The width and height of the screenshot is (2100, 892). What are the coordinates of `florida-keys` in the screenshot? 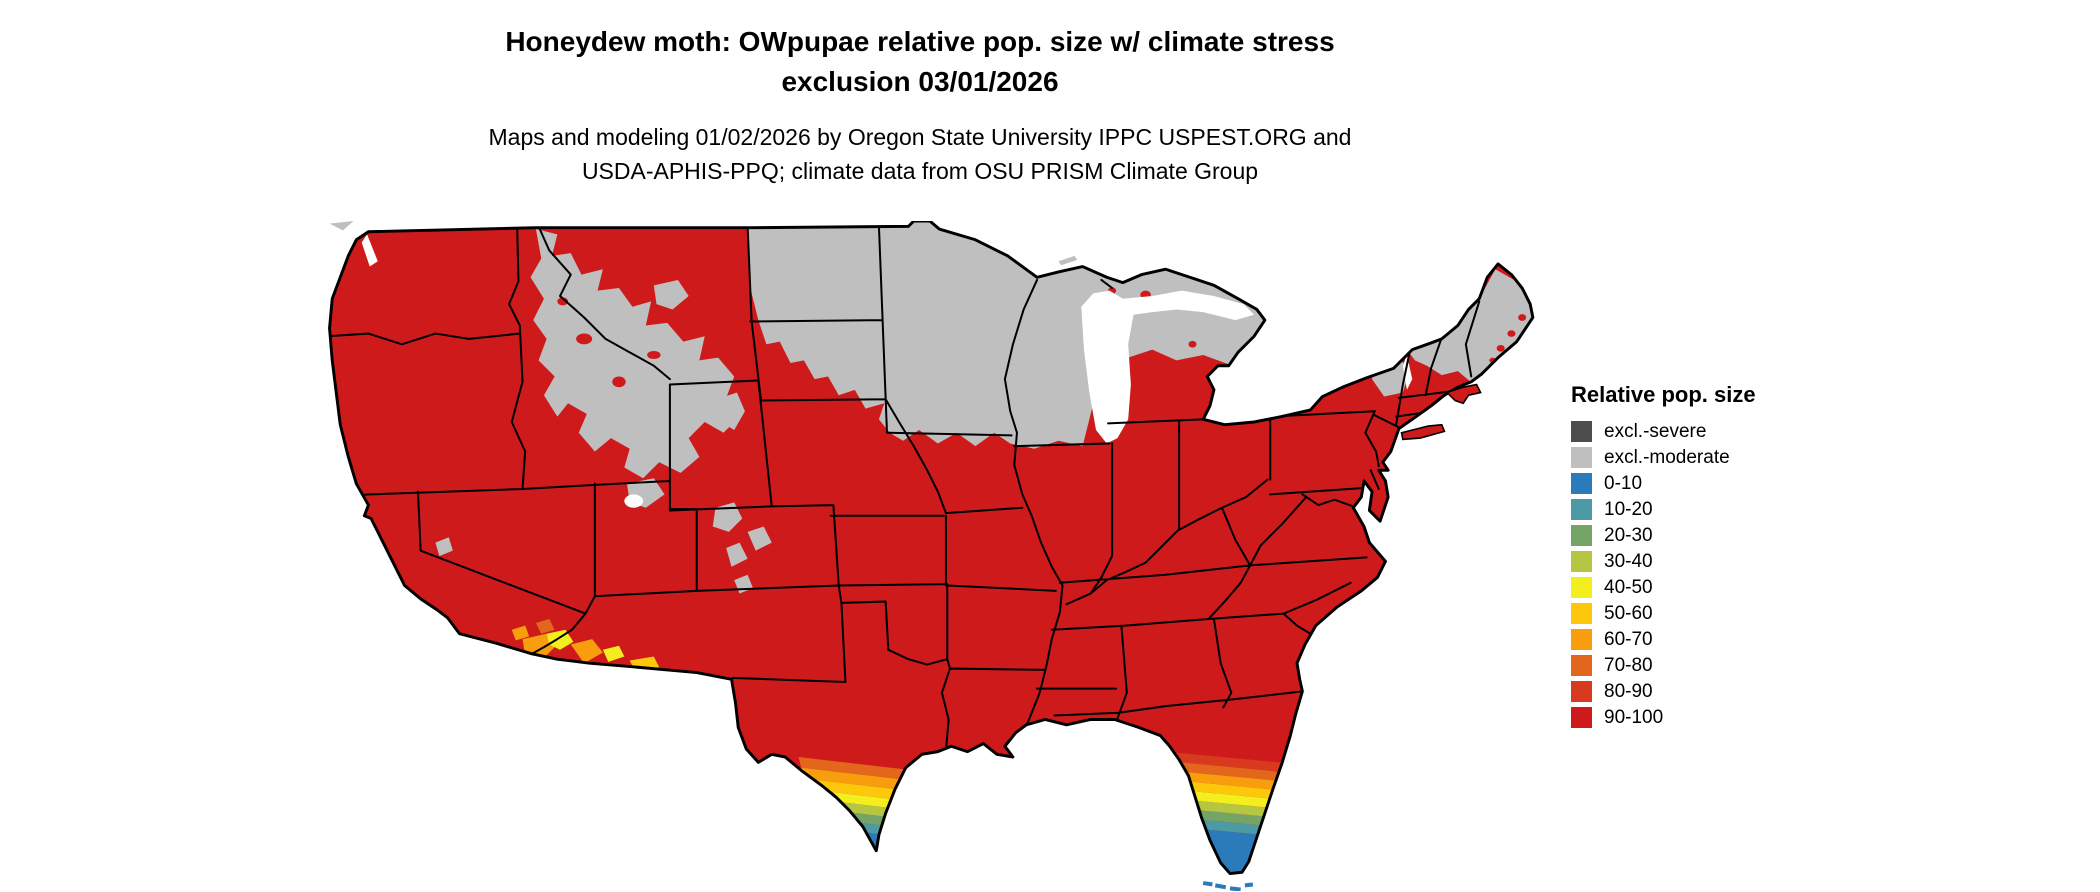 It's located at (1228, 886).